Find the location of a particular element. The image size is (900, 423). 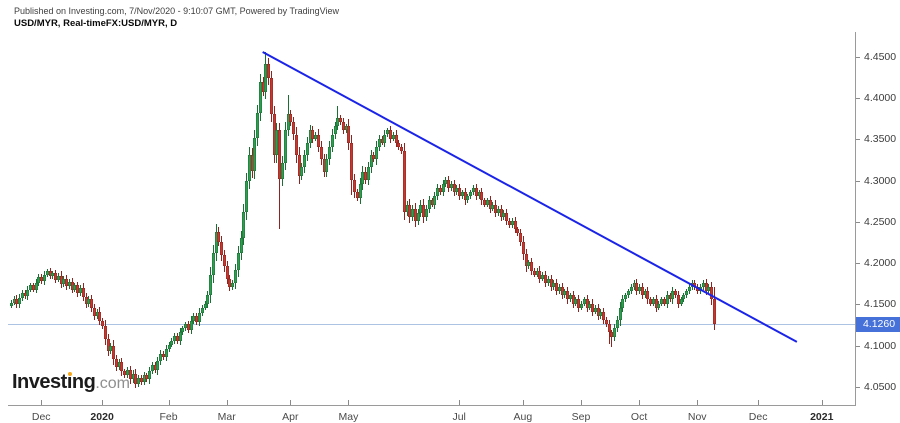

price-tick-label: 4.1000 is located at coordinates (880, 345).